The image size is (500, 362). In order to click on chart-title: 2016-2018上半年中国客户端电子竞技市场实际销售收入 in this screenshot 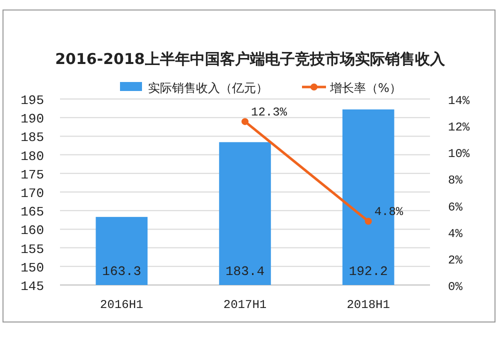, I will do `click(250, 59)`.